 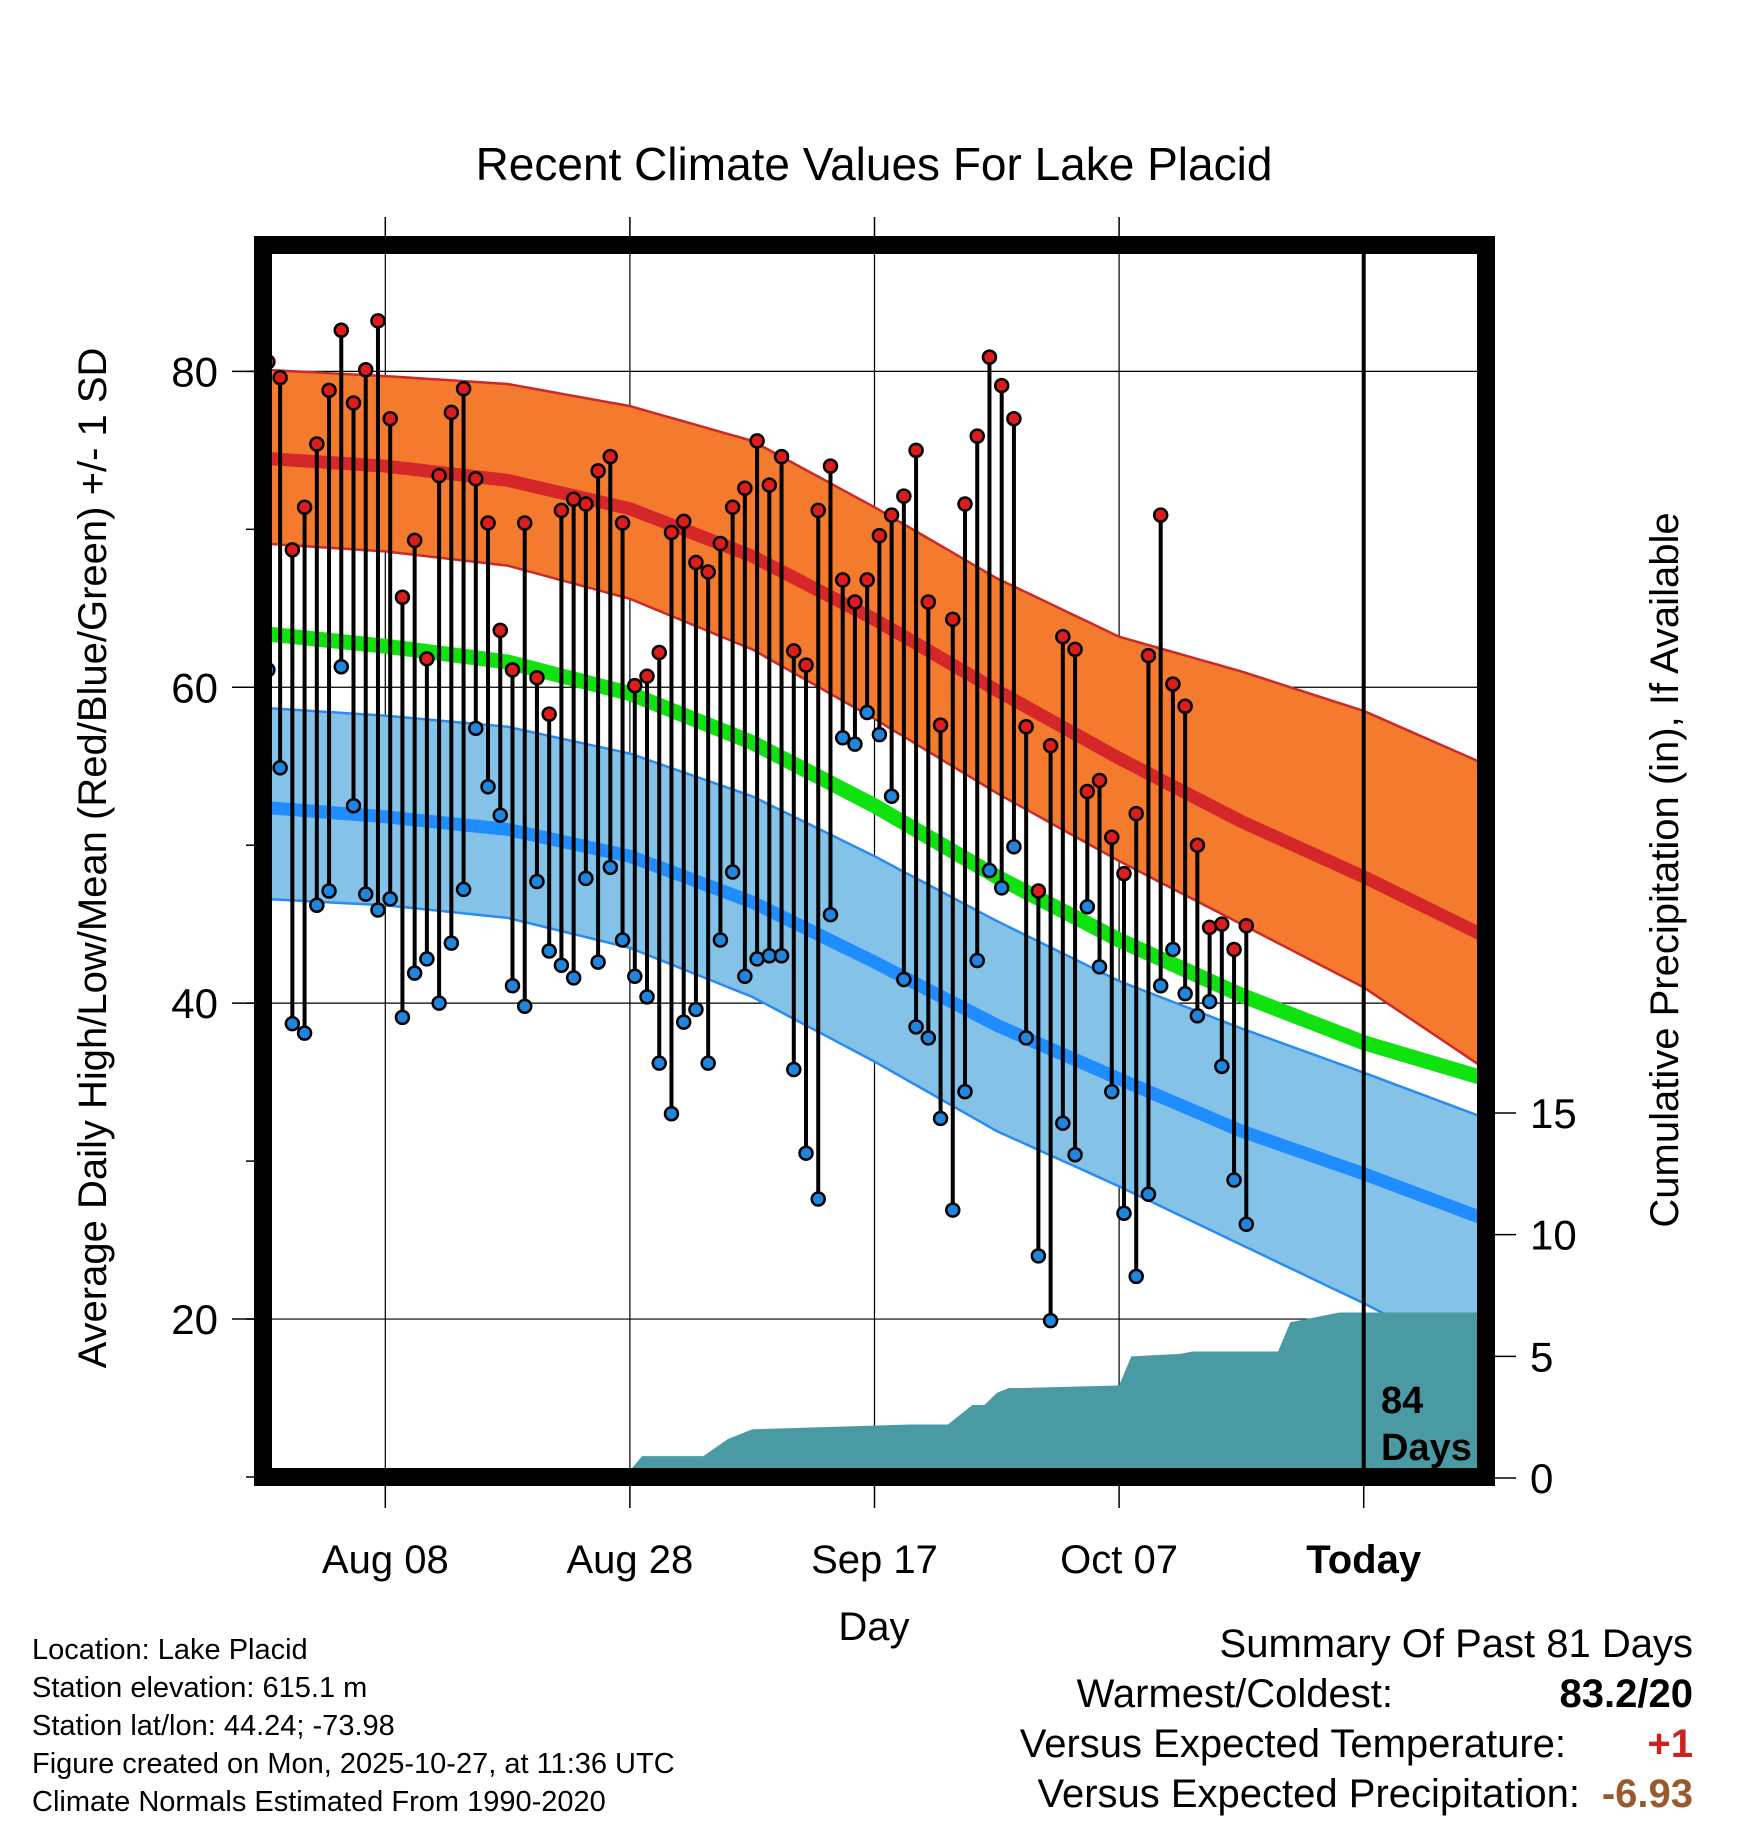 What do you see at coordinates (1553, 1235) in the screenshot?
I see `y2-tick-label: 10` at bounding box center [1553, 1235].